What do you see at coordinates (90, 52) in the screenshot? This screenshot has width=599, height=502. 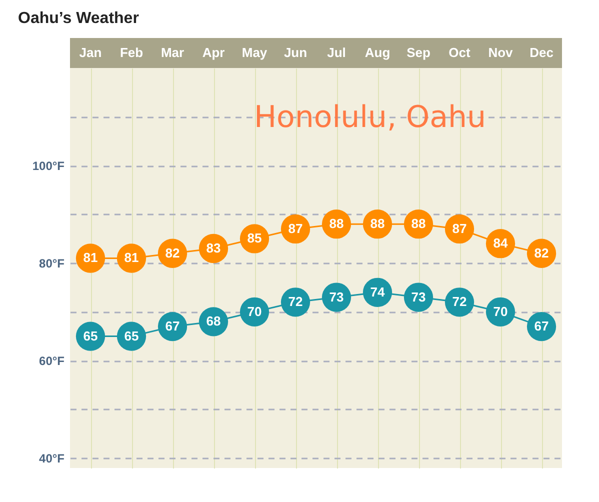 I see `x-tick-label: Jan` at bounding box center [90, 52].